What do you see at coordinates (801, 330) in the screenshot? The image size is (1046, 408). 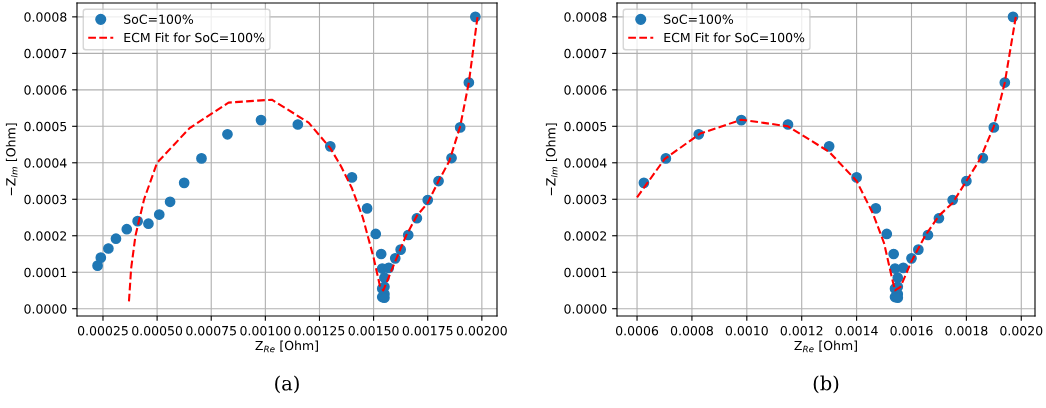 I see `x-tick-label: 0.0012` at bounding box center [801, 330].